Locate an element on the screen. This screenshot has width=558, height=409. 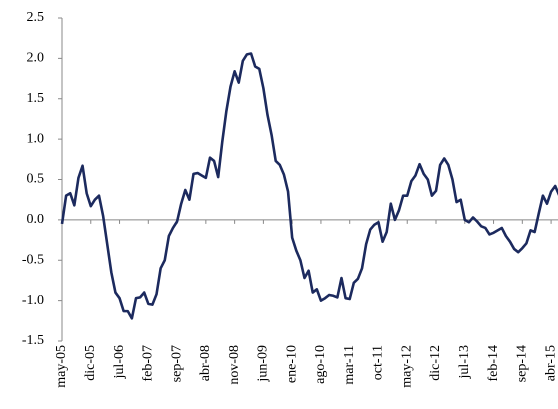
x-tick-label: abr-08 is located at coordinates (205, 363).